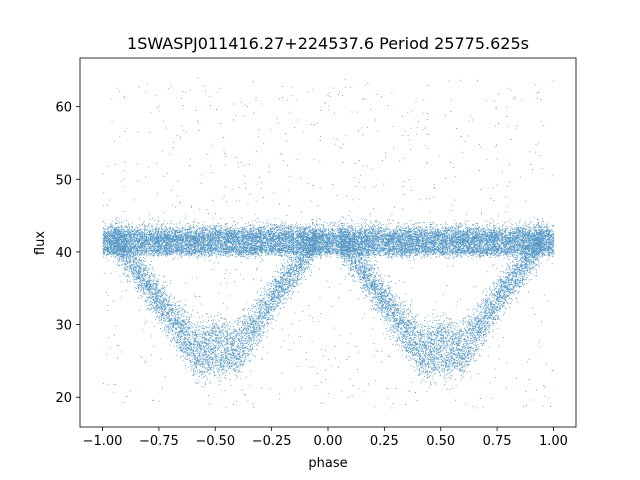  Describe the element at coordinates (553, 441) in the screenshot. I see `x-tick-label: 1.00` at that location.